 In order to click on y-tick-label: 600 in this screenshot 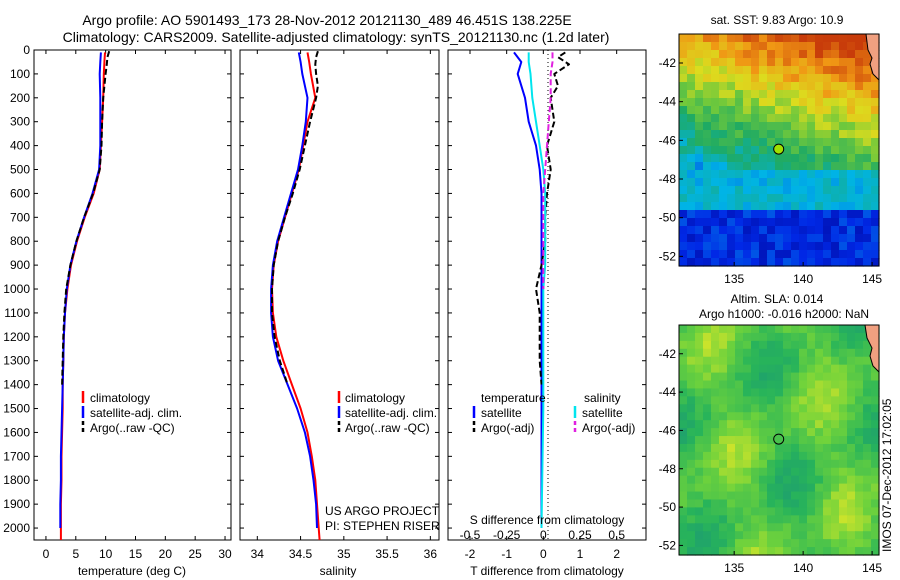, I will do `click(20, 193)`.